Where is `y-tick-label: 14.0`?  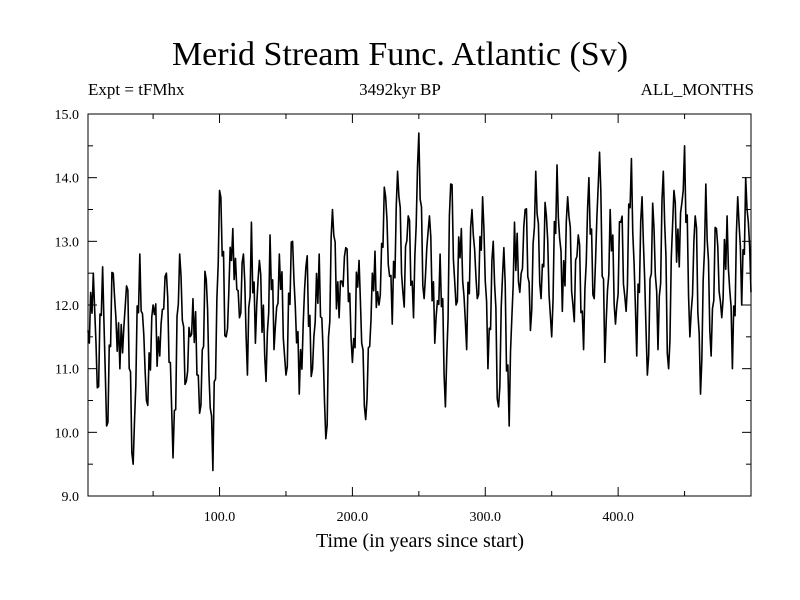
y-tick-label: 14.0 is located at coordinates (67, 179).